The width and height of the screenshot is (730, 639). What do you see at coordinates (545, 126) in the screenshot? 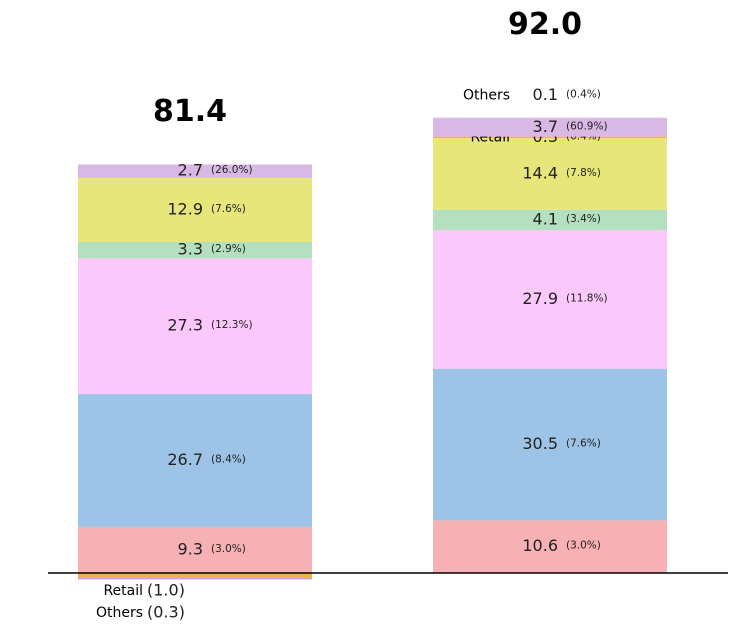
I see `value-label: 3.7` at bounding box center [545, 126].